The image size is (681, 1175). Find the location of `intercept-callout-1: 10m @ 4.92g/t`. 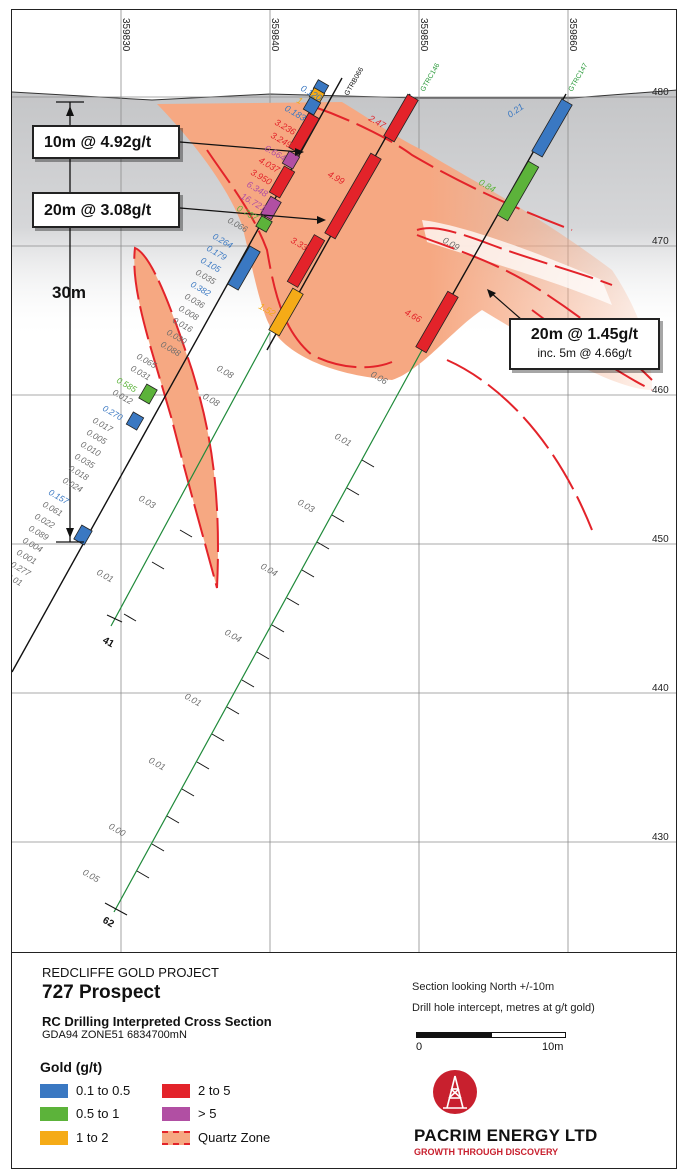

intercept-callout-1: 10m @ 4.92g/t is located at coordinates (106, 142).